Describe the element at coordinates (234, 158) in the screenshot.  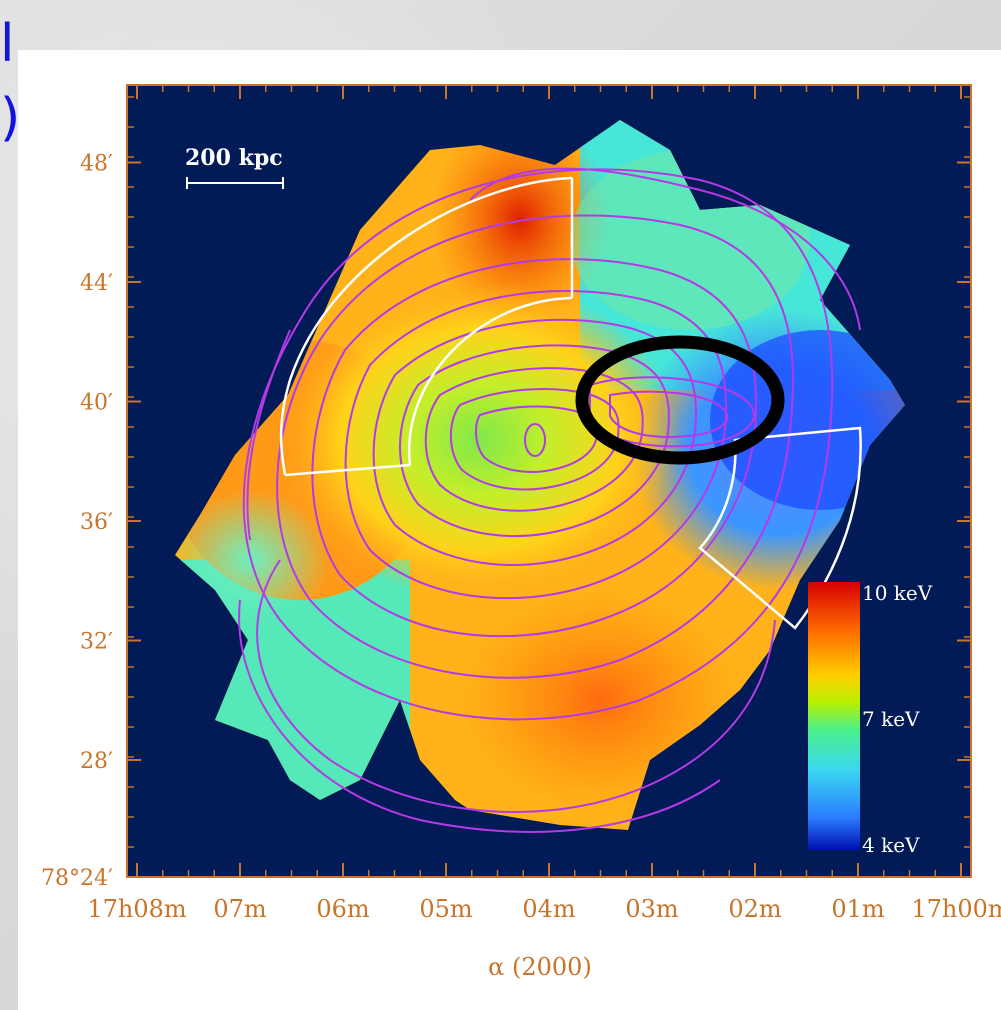
I see `scale-bar-label: 200 kpc` at that location.